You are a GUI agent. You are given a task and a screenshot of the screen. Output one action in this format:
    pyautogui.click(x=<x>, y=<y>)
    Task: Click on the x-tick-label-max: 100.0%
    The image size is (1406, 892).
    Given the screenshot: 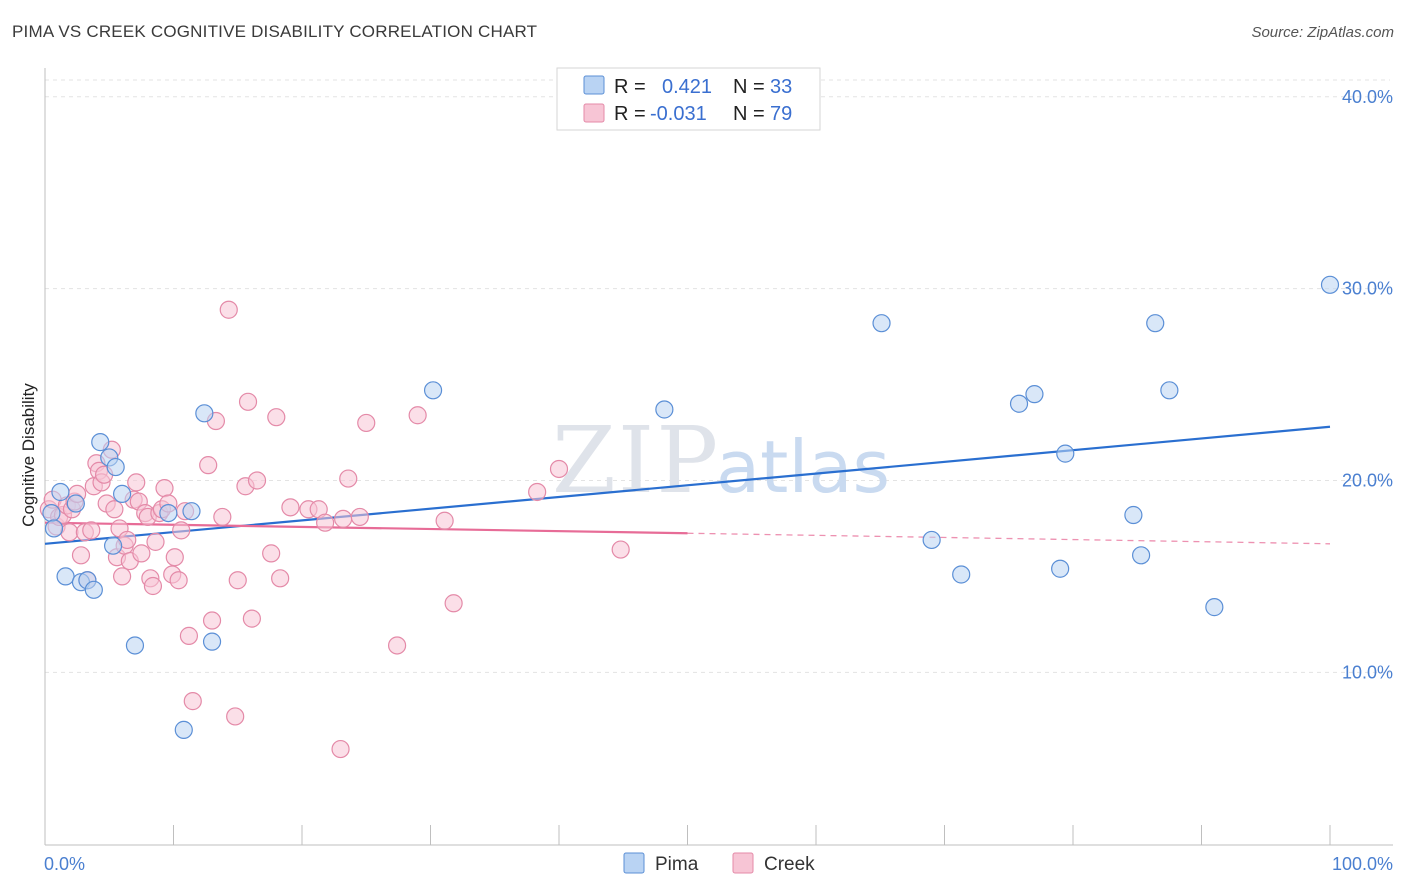 What is the action you would take?
    pyautogui.click(x=1362, y=864)
    